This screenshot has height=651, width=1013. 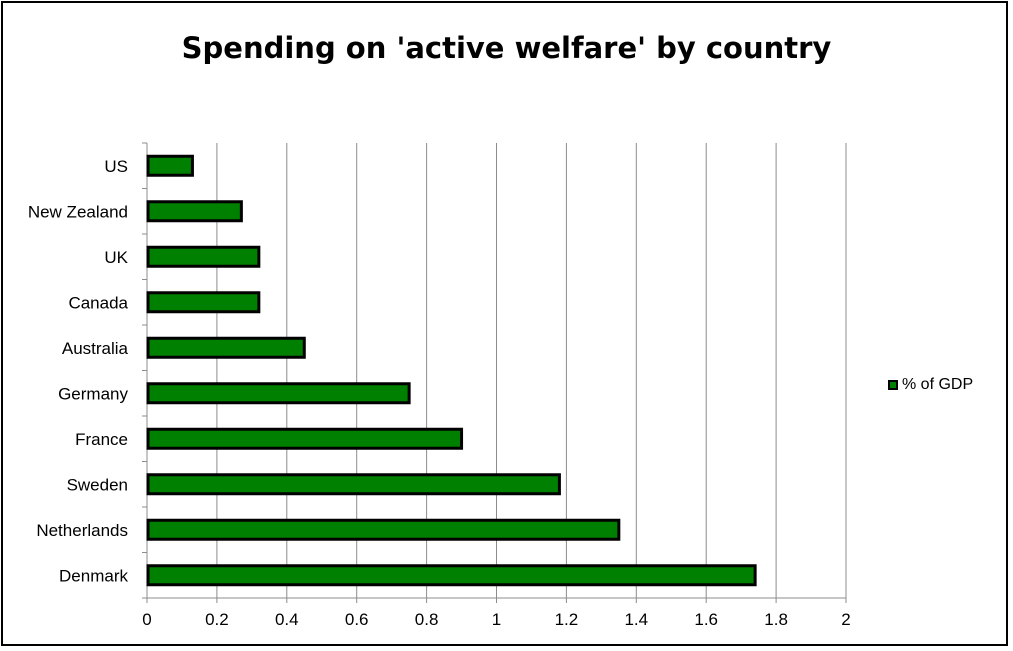 What do you see at coordinates (506, 48) in the screenshot?
I see `chart-title: Spending on 'active welfare' by country` at bounding box center [506, 48].